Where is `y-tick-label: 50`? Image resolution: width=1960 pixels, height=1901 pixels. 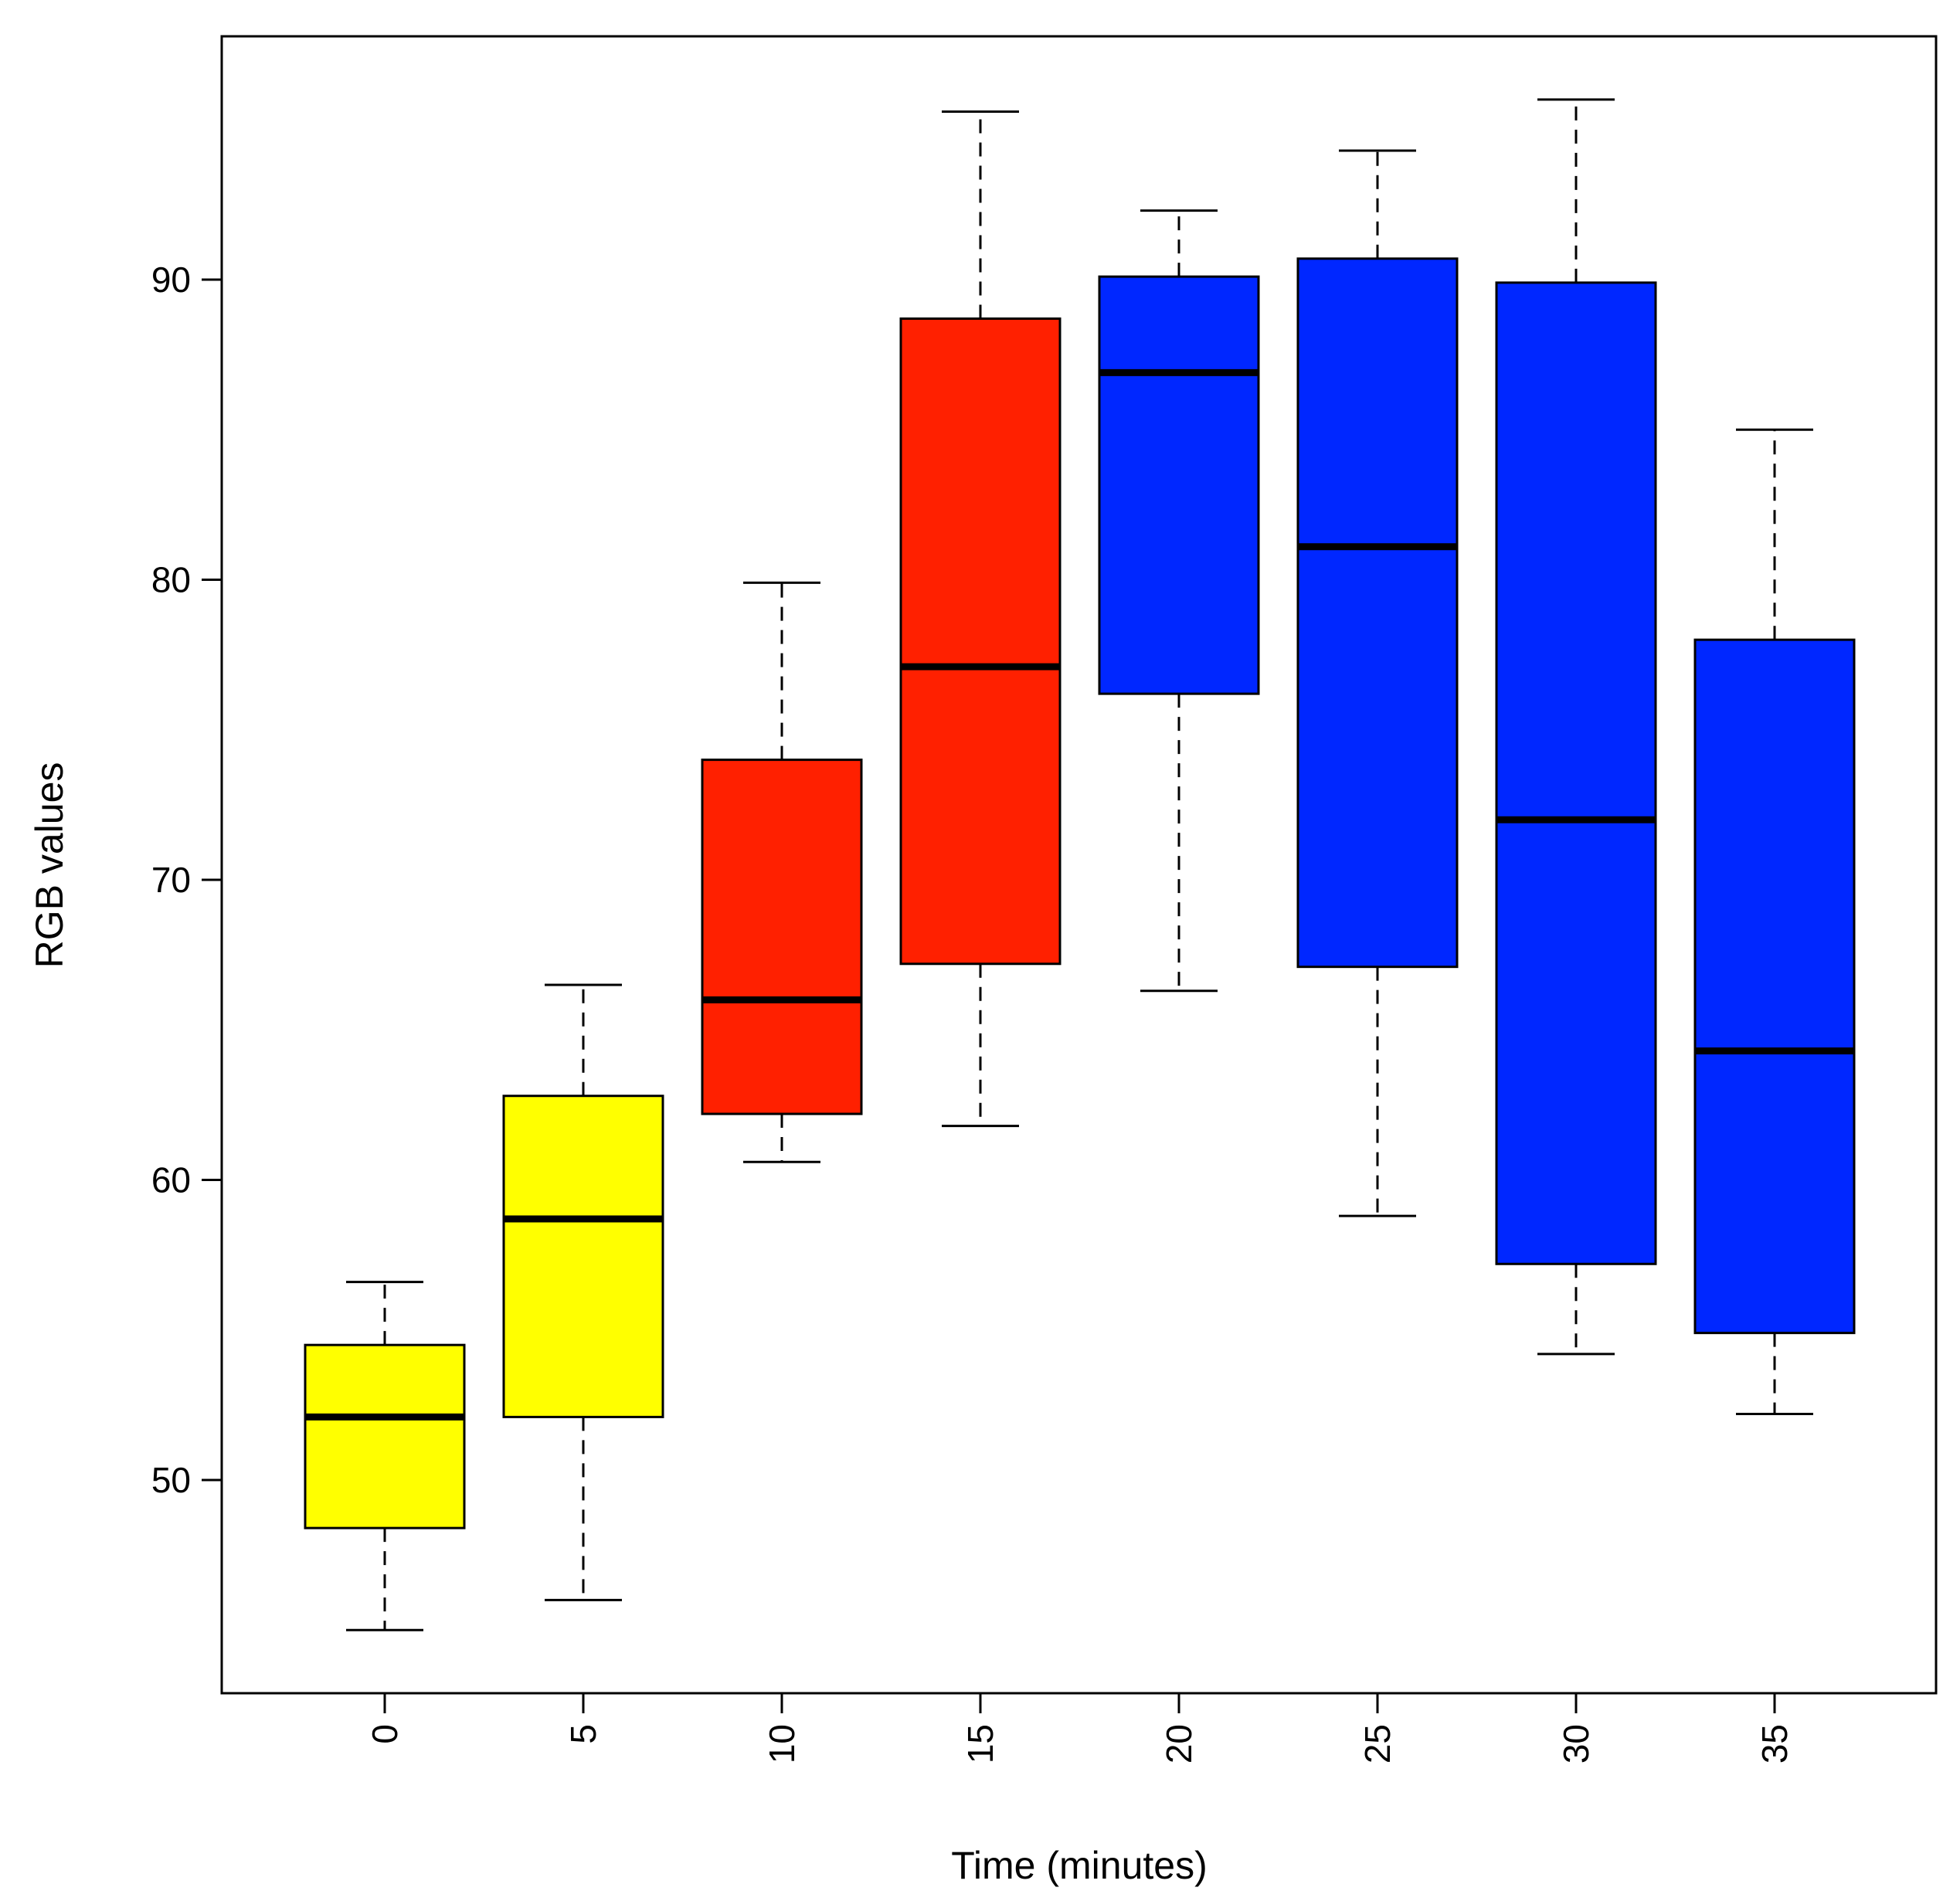
y-tick-label: 50 is located at coordinates (171, 1480).